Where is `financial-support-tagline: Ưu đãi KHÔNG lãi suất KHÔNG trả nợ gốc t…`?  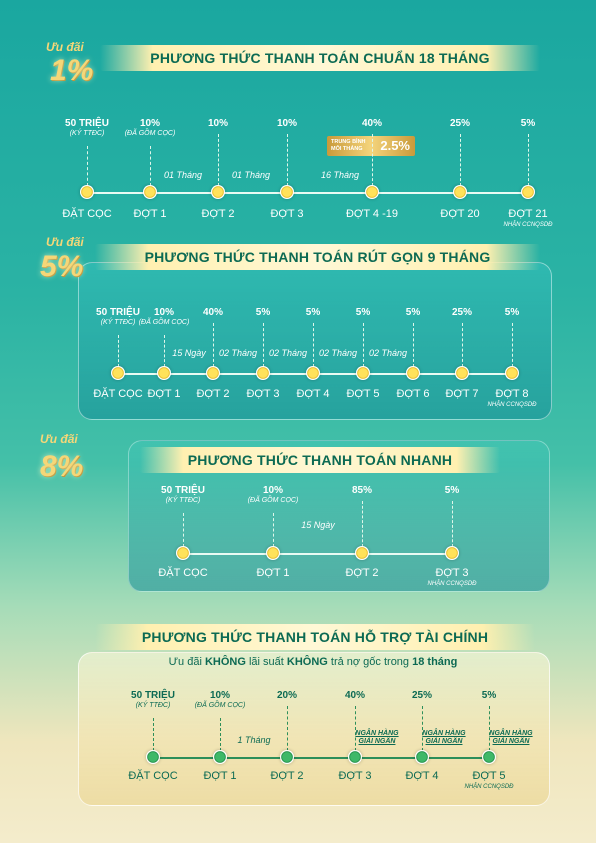 financial-support-tagline: Ưu đãi KHÔNG lãi suất KHÔNG trả nợ gốc t… is located at coordinates (313, 662).